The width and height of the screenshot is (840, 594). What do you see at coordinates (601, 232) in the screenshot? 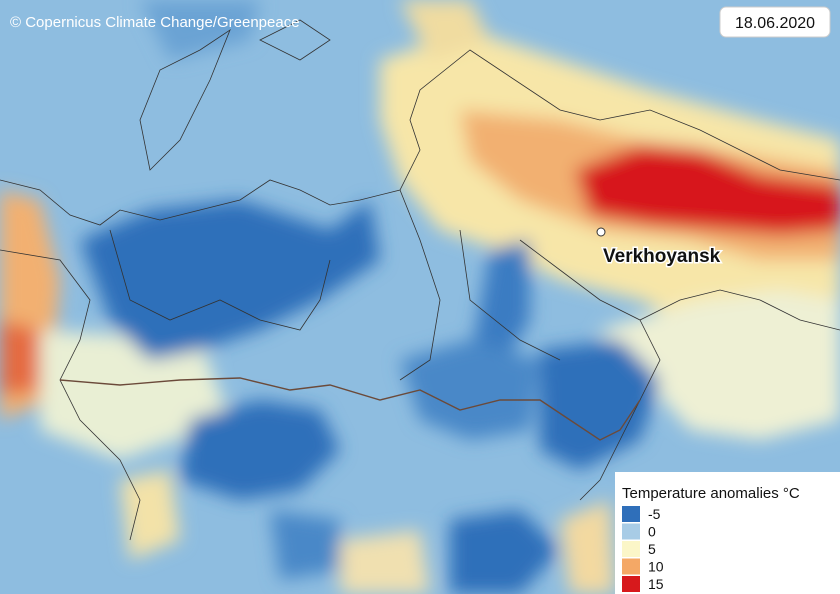
I see `city-marker` at bounding box center [601, 232].